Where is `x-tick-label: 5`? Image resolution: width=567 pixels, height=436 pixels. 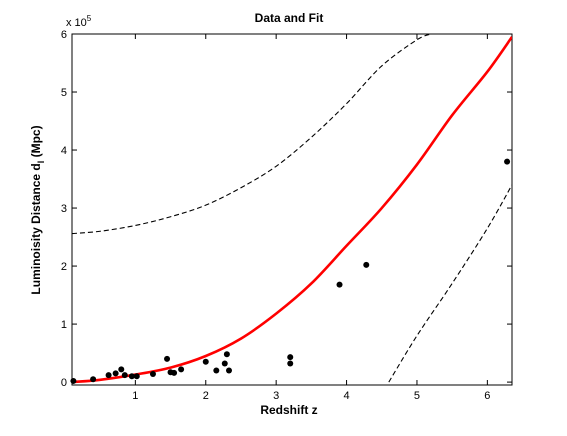
x-tick-label: 5 is located at coordinates (417, 396).